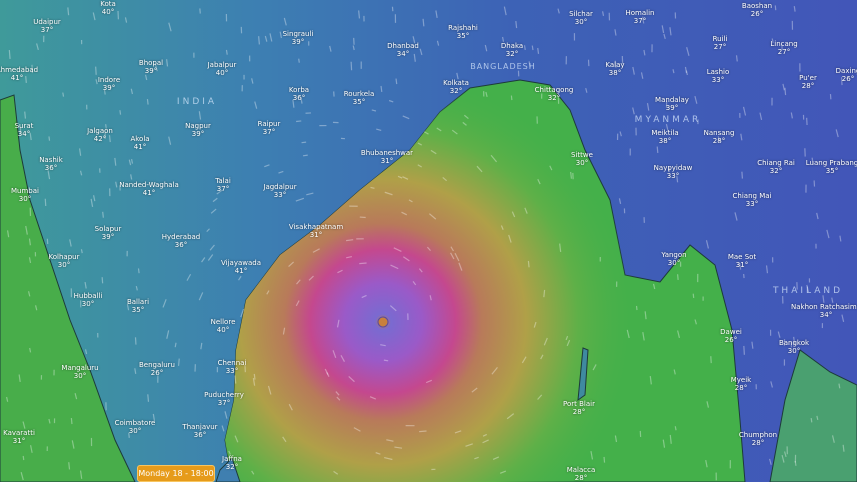 This screenshot has height=482, width=857. What do you see at coordinates (463, 32) in the screenshot?
I see `city-label: Rajshahi 35°` at bounding box center [463, 32].